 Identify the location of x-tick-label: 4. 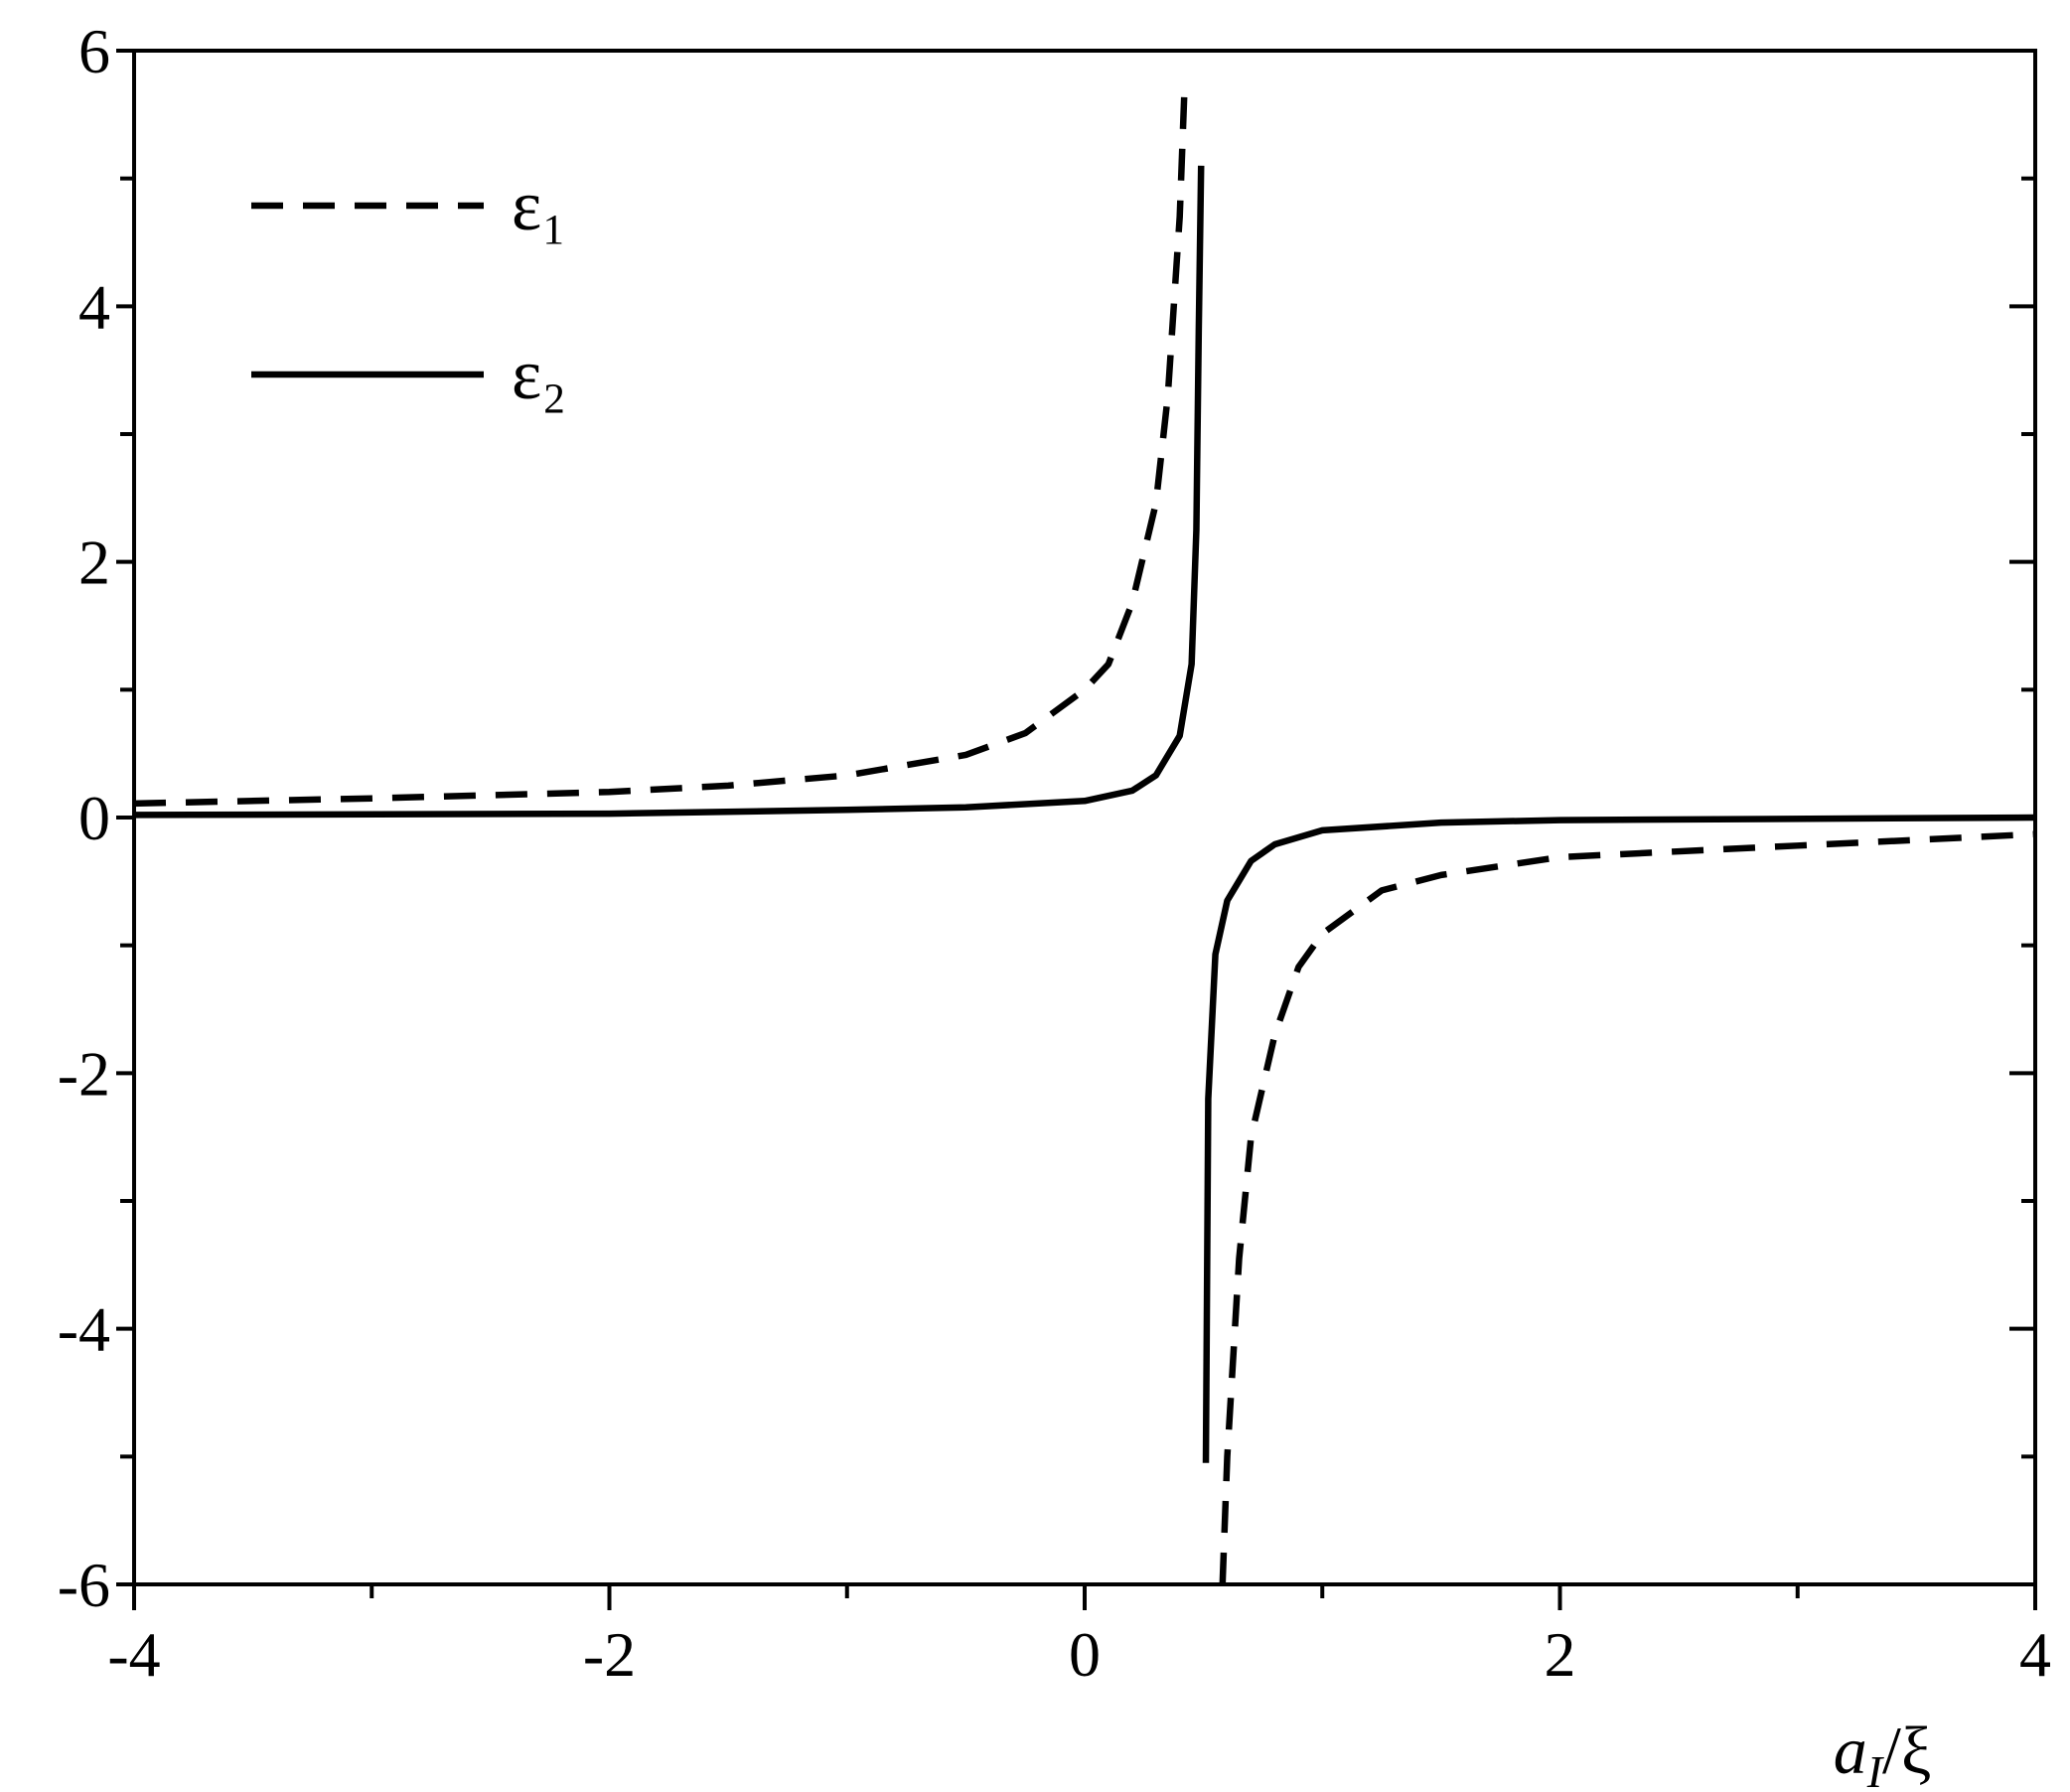
(2035, 1655).